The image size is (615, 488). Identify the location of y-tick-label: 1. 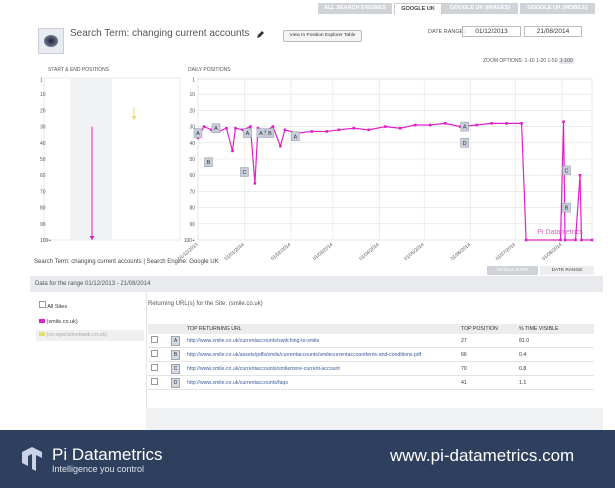
(41, 81).